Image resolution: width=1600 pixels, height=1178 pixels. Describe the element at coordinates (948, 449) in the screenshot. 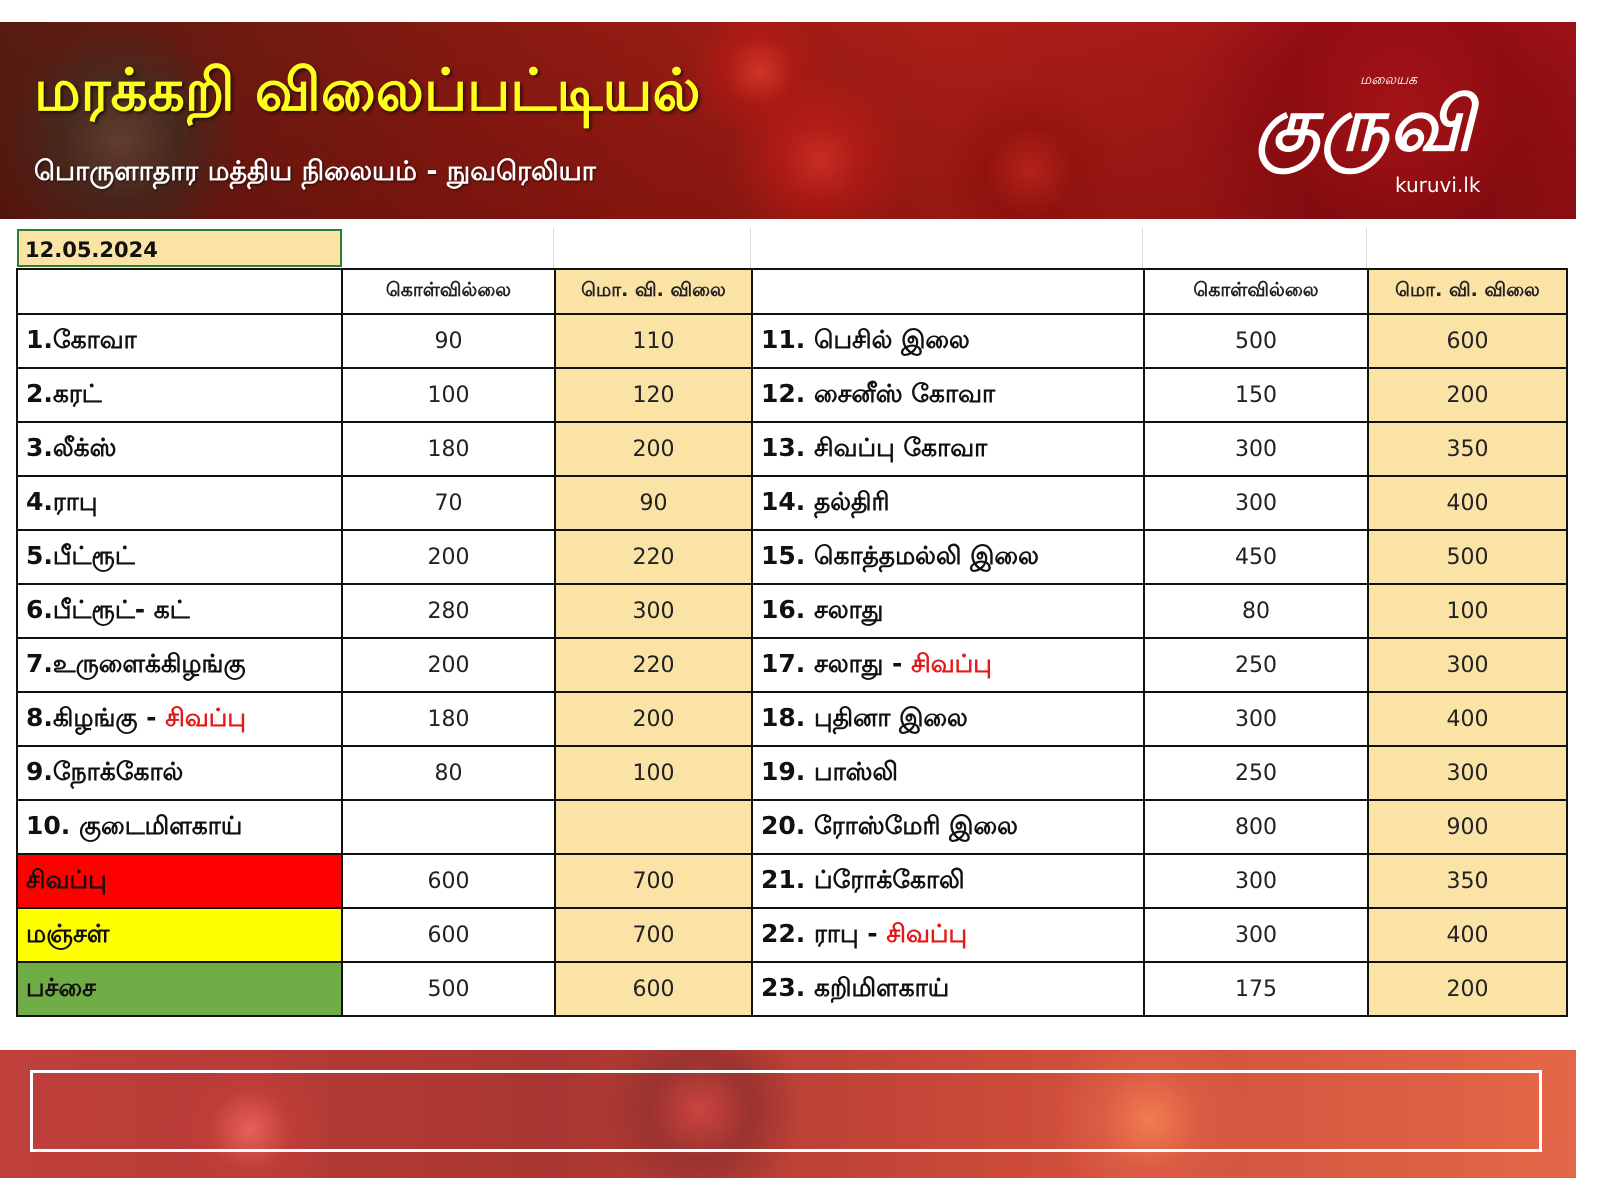

I see `vegetable-name-cell: 13. சிவப்பு கோவா` at that location.